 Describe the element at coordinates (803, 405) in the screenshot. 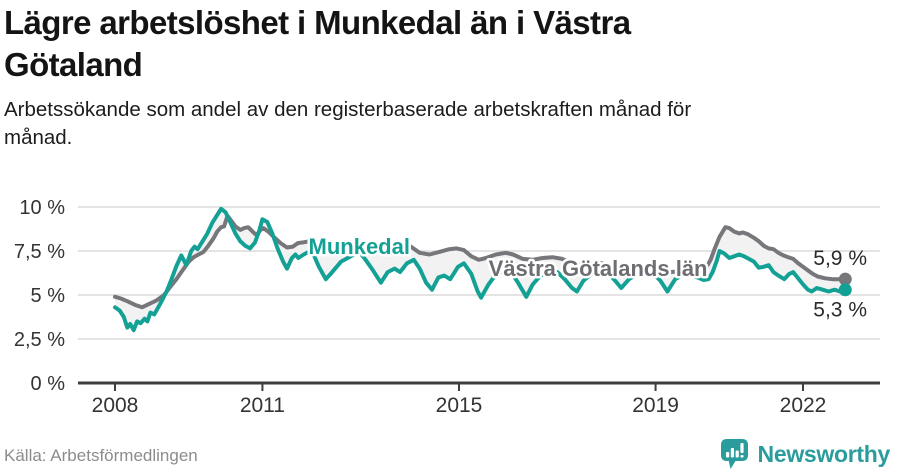

I see `x-tick-label: 2022` at that location.